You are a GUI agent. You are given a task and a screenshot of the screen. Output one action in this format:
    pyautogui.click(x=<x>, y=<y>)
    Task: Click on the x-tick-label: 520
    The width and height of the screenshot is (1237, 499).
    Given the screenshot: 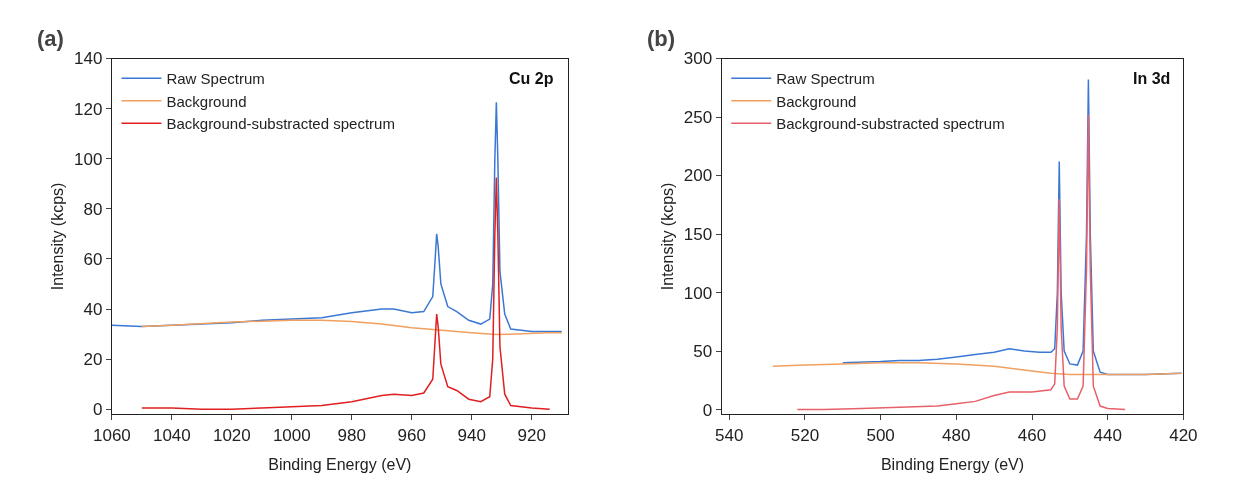 What is the action you would take?
    pyautogui.click(x=805, y=435)
    